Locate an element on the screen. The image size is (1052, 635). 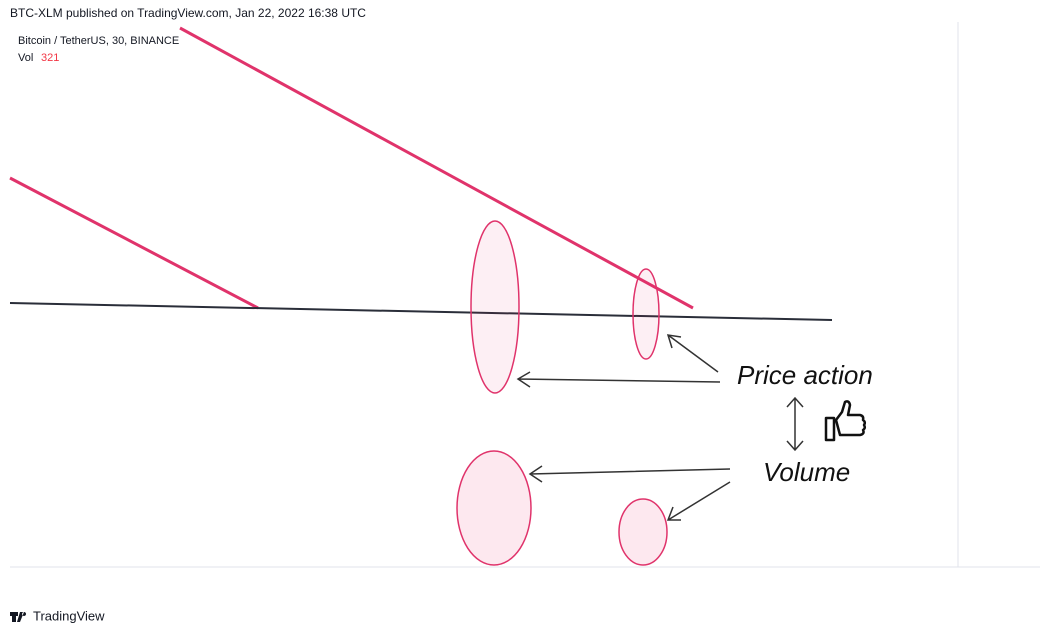
annotation: Price action is located at coordinates (805, 375).